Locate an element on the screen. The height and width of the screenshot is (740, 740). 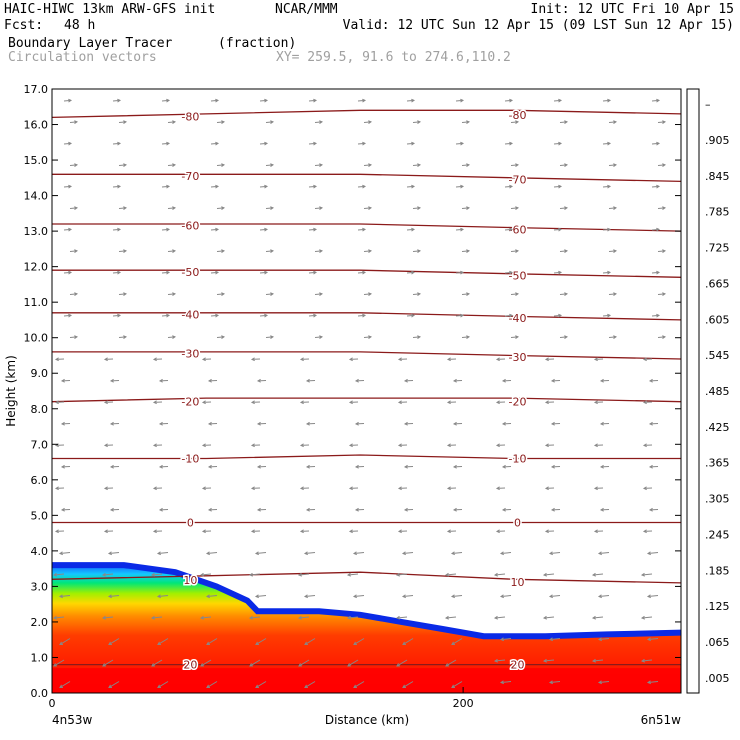
y-tick-label: 6.0 is located at coordinates (40, 480).